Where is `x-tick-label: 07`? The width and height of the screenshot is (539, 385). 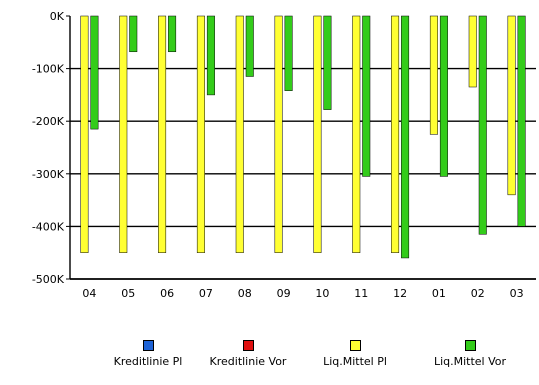
x-tick-label: 07 is located at coordinates (206, 293).